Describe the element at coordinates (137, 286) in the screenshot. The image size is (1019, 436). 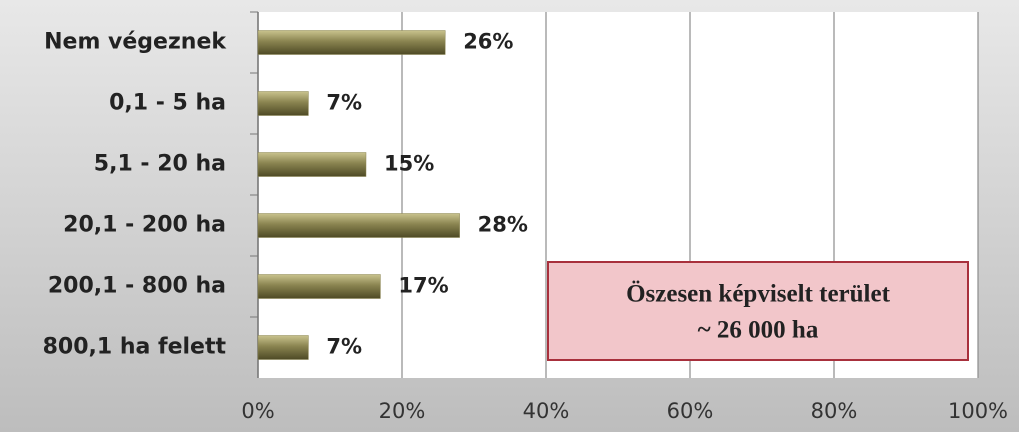
I see `y-tick-label: 200,1 - 800 ha` at that location.